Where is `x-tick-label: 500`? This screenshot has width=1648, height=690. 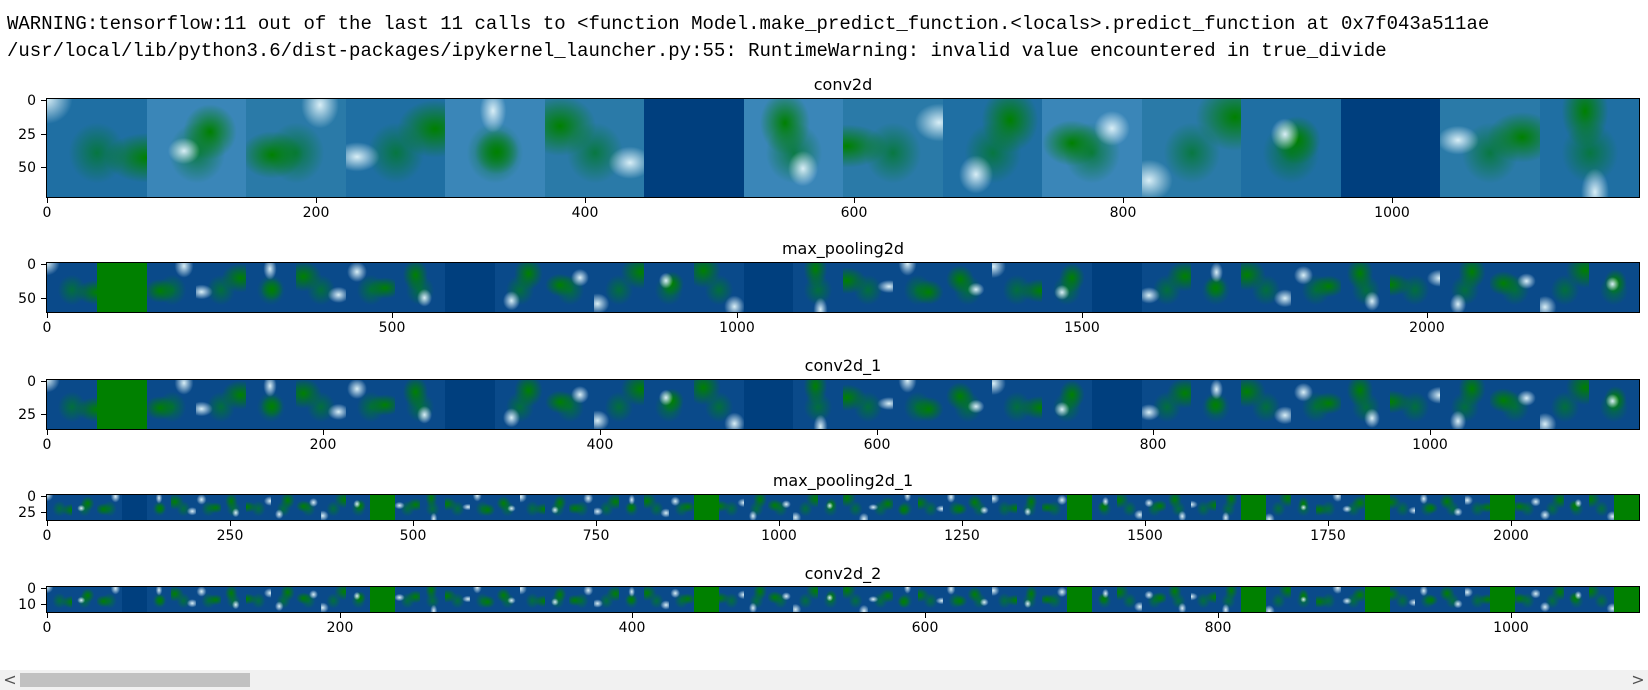 x-tick-label: 500 is located at coordinates (392, 328).